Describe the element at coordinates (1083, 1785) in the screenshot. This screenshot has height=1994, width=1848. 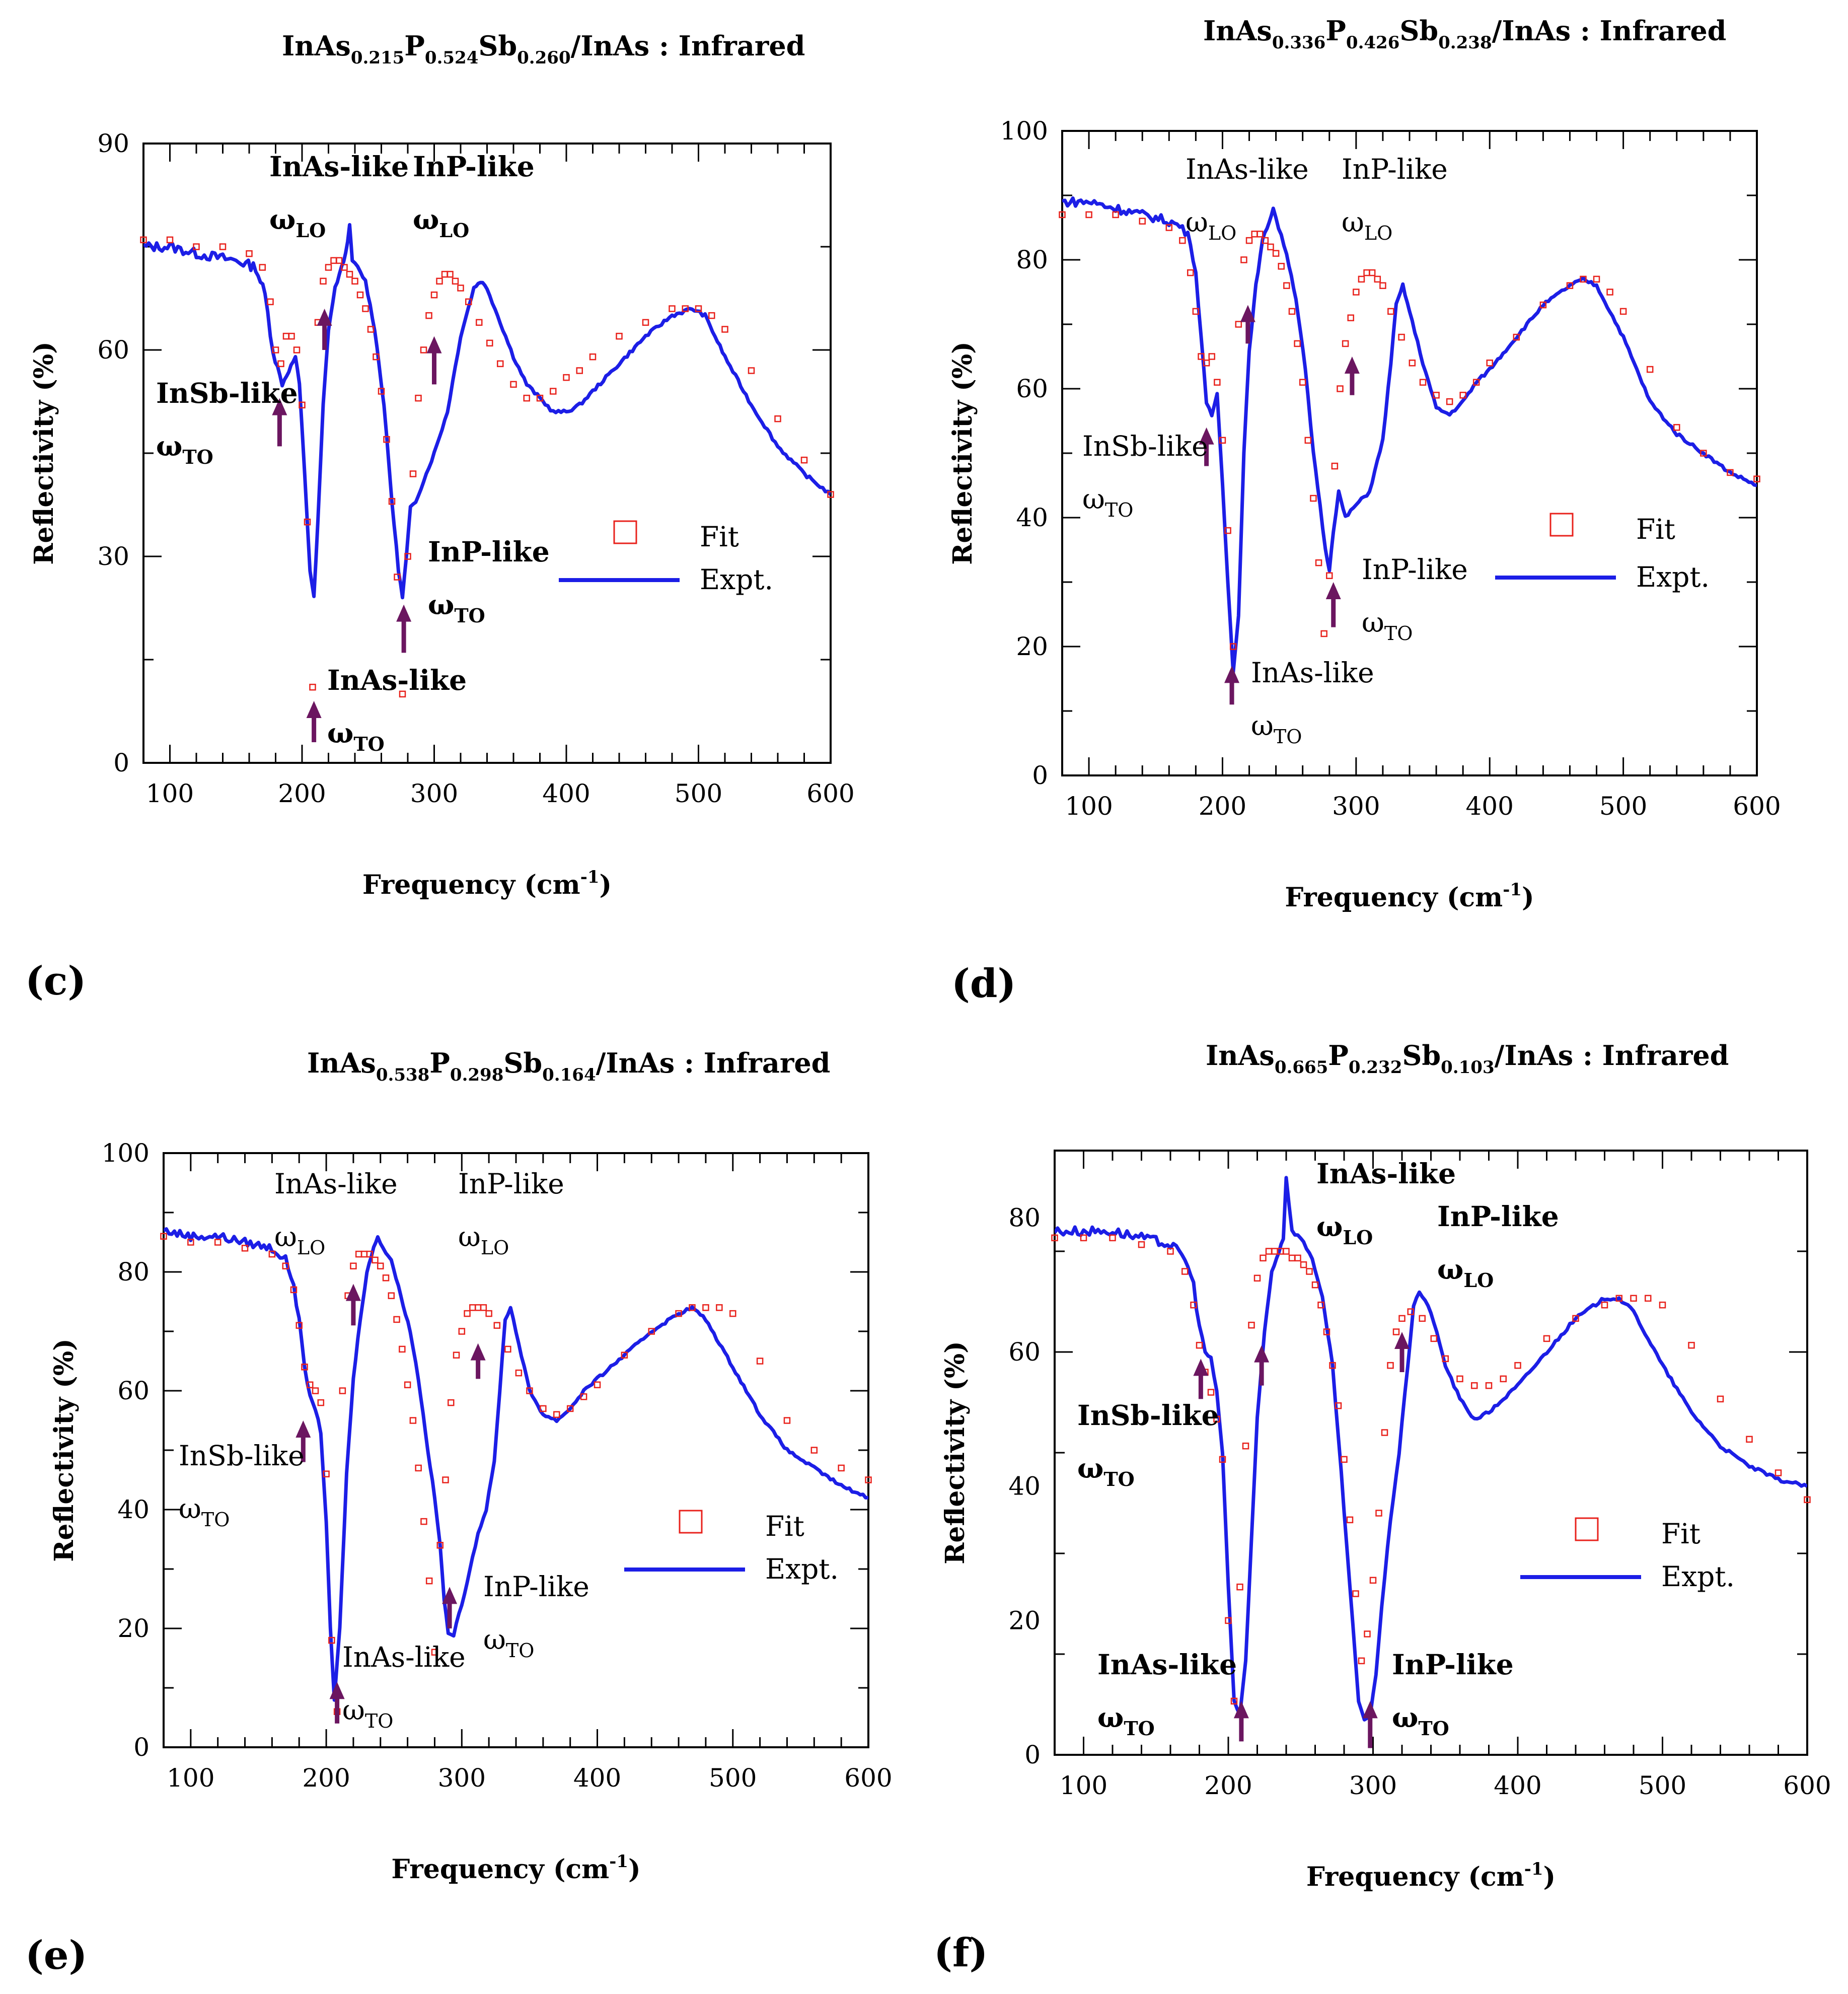
I see `x-tick-label: 100` at that location.